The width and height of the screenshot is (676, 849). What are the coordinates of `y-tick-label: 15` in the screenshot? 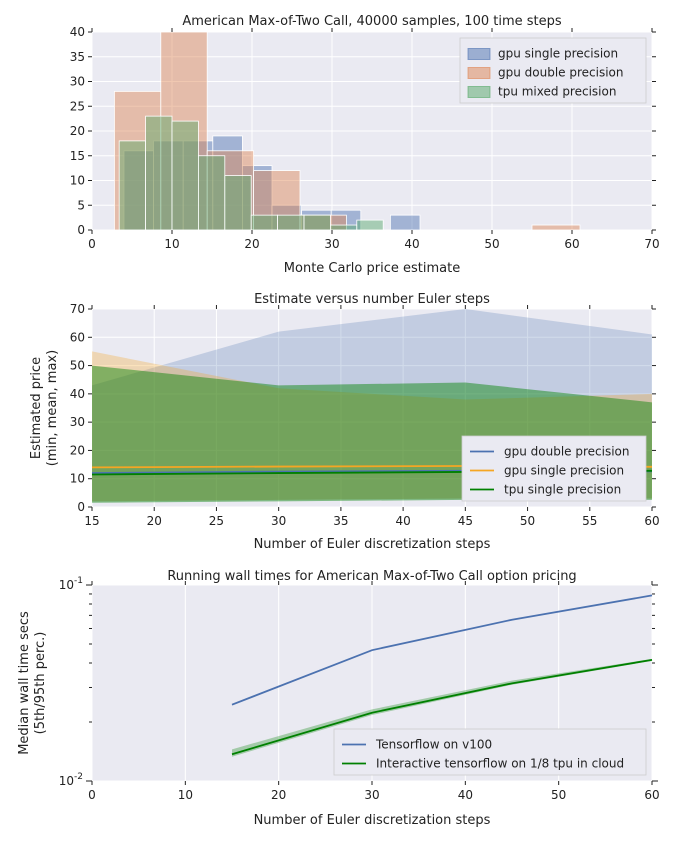 It's located at (77, 156).